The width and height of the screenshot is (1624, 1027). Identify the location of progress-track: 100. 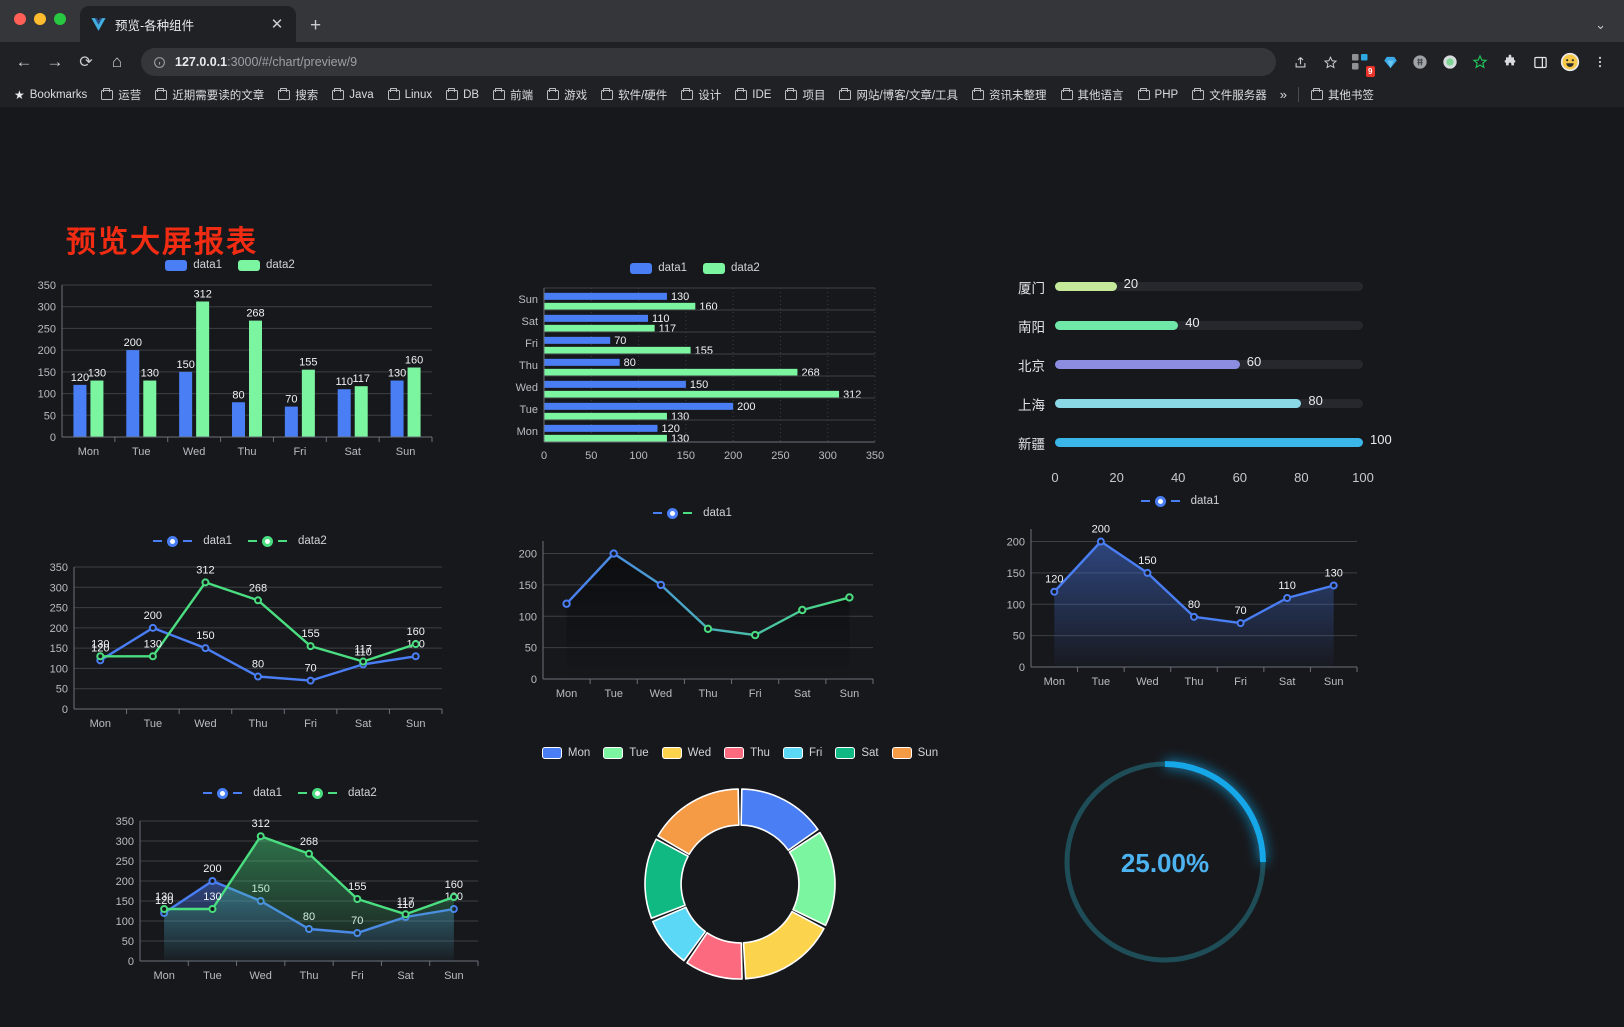
(1223, 439).